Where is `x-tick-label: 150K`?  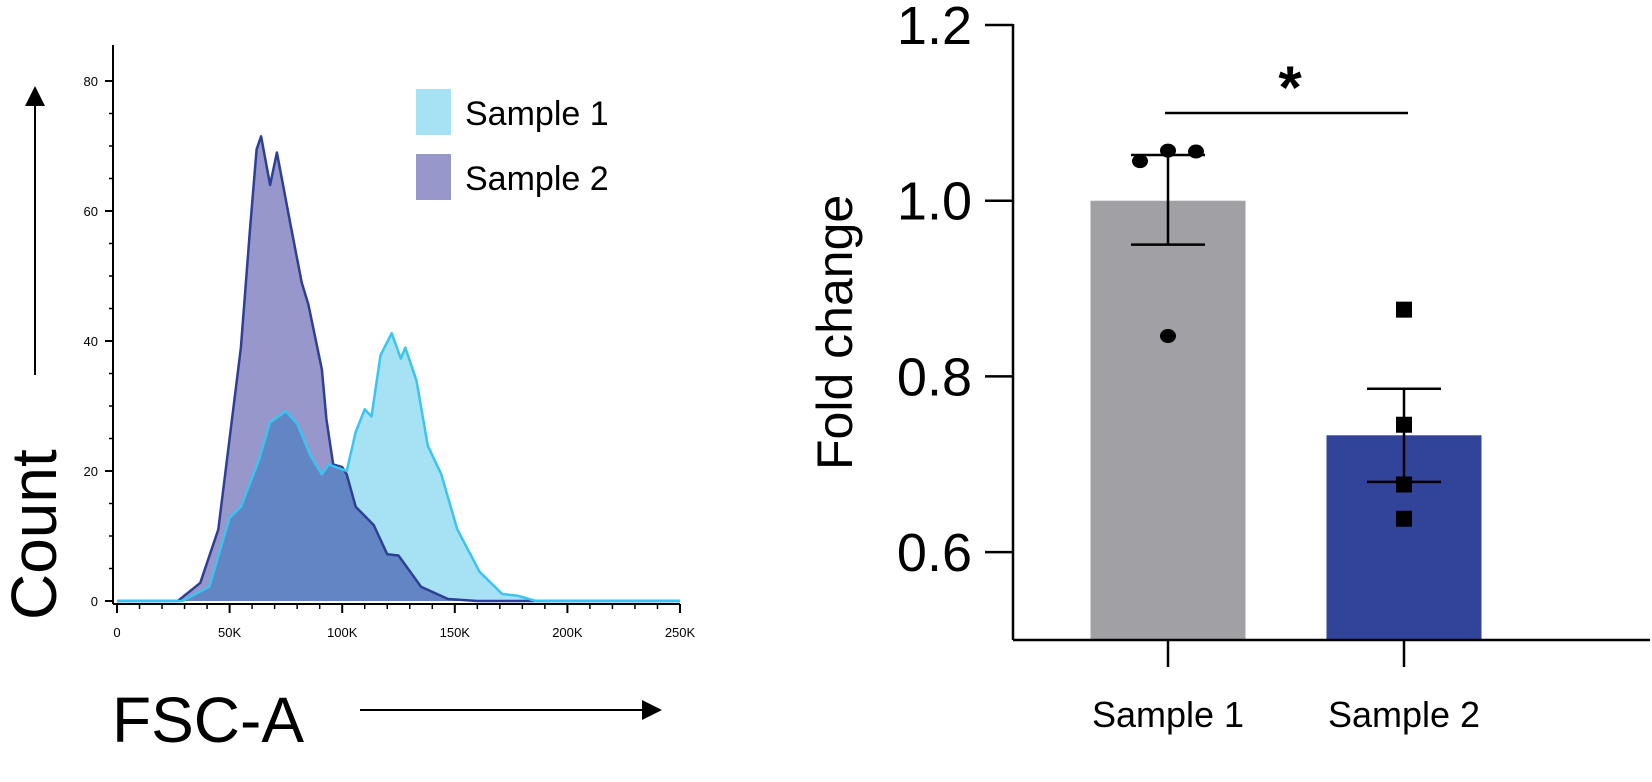 x-tick-label: 150K is located at coordinates (455, 632).